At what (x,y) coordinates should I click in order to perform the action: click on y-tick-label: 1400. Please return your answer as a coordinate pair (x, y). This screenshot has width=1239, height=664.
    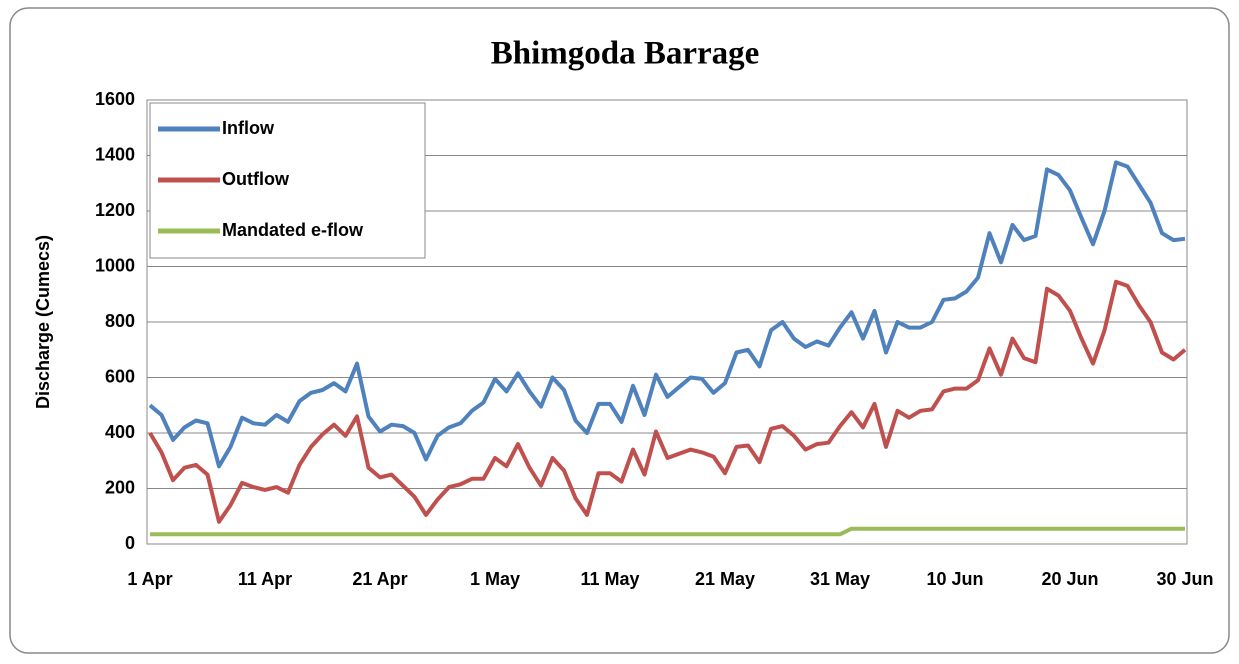
    Looking at the image, I should click on (115, 154).